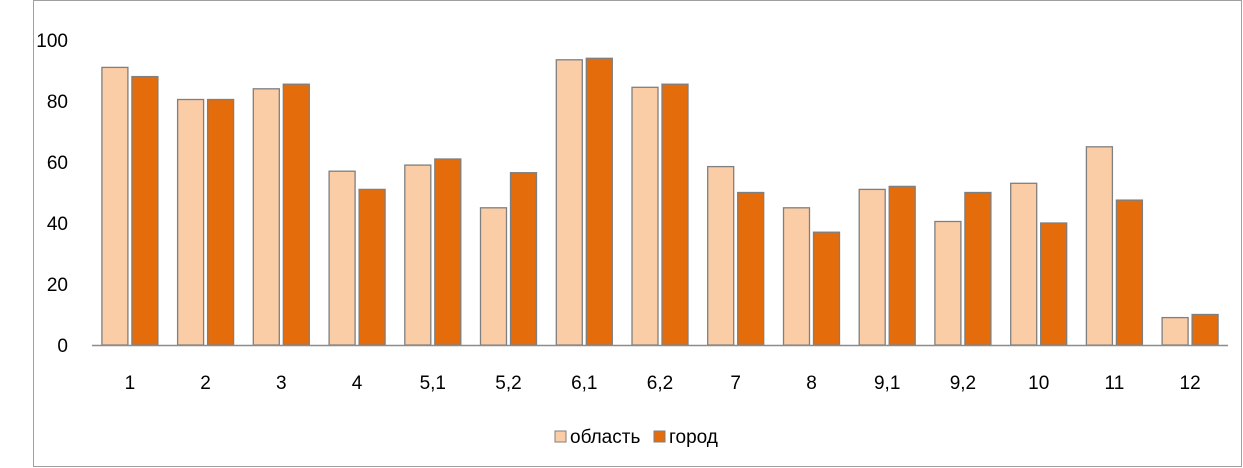  I want to click on y-tick-label-5: 100, so click(52, 41).